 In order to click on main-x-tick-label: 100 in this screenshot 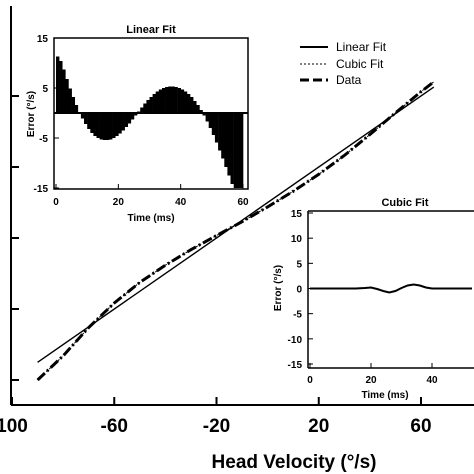, I will do `click(14, 426)`.